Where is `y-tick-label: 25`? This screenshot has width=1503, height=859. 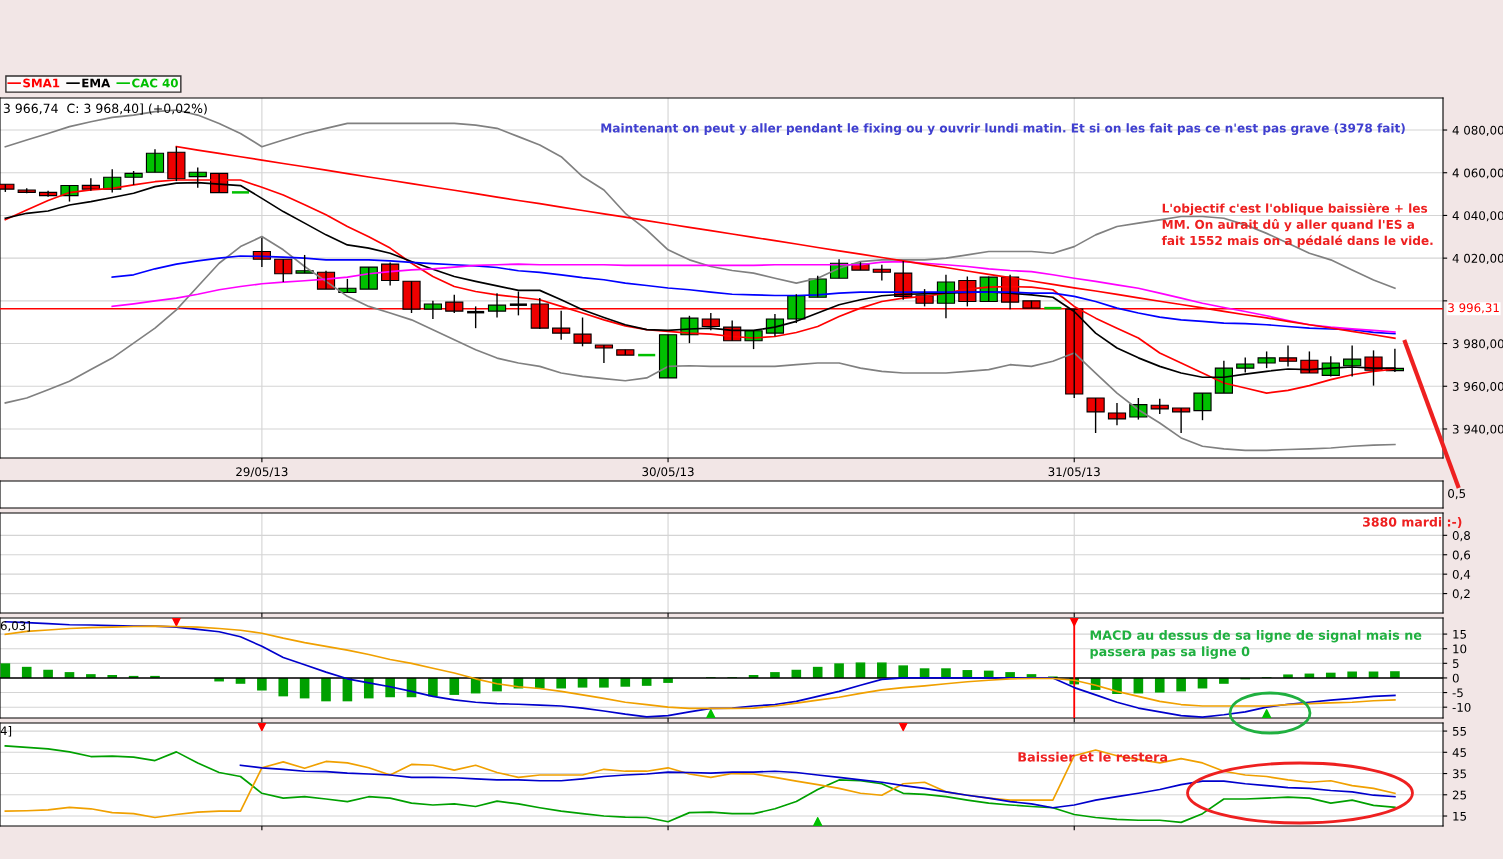 y-tick-label: 25 is located at coordinates (1459, 795).